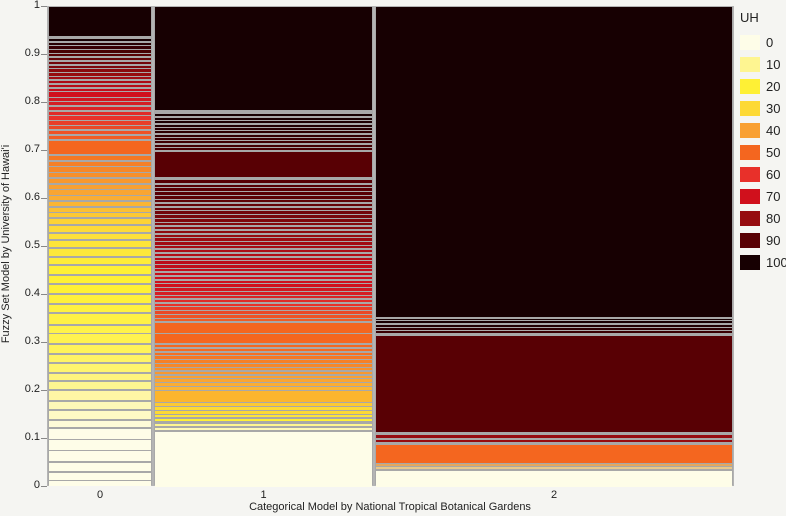 This screenshot has height=516, width=786. I want to click on legend-label: 70, so click(773, 196).